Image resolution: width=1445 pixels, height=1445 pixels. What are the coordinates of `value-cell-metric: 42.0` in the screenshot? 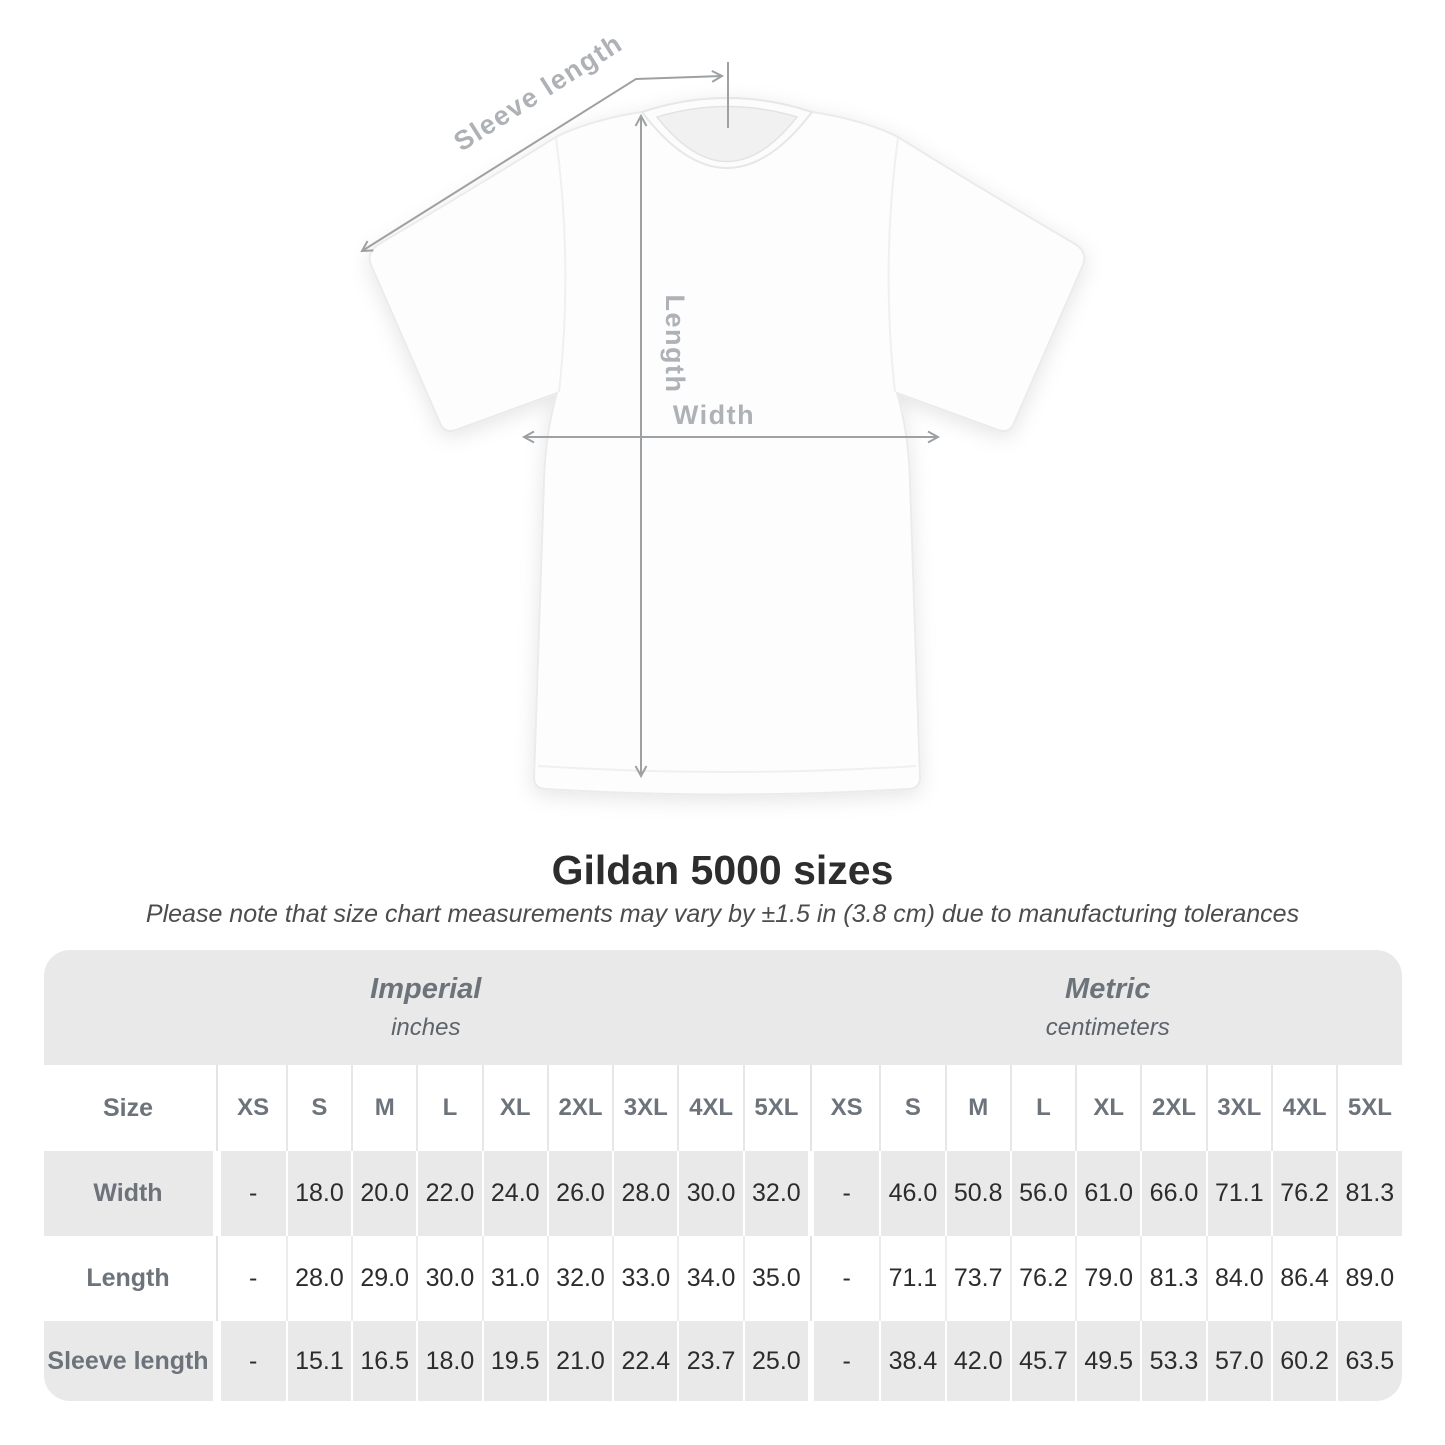 It's located at (977, 1361).